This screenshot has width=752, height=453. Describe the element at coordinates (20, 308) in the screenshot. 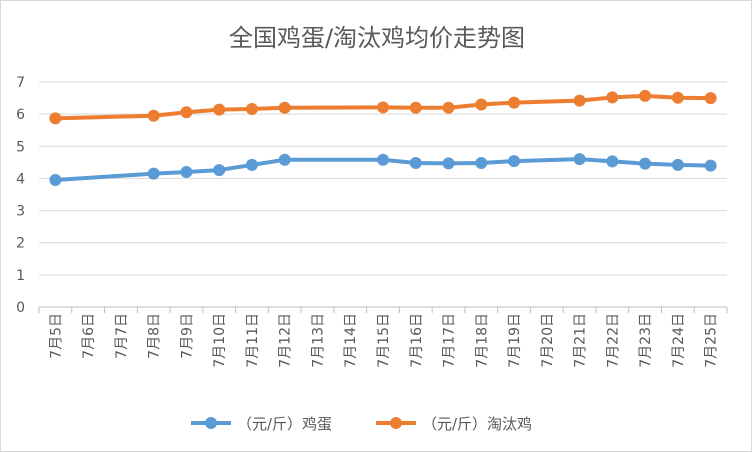

I see `y-tick-label: 0` at that location.